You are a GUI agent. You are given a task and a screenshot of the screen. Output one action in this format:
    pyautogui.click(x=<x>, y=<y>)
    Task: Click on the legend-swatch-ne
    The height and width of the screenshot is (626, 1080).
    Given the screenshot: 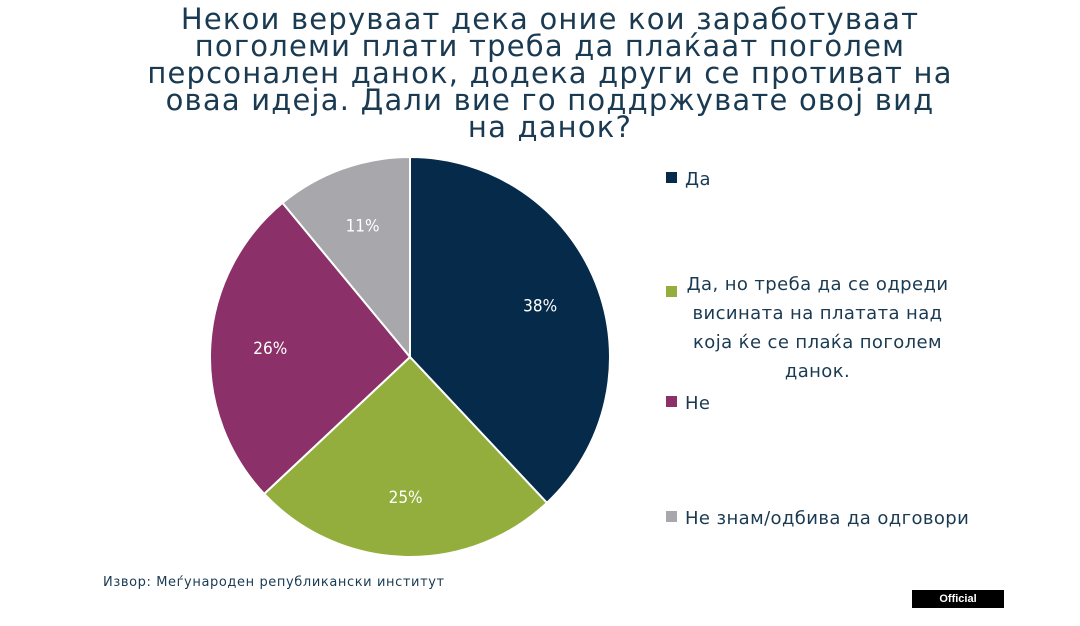 What is the action you would take?
    pyautogui.click(x=671, y=401)
    